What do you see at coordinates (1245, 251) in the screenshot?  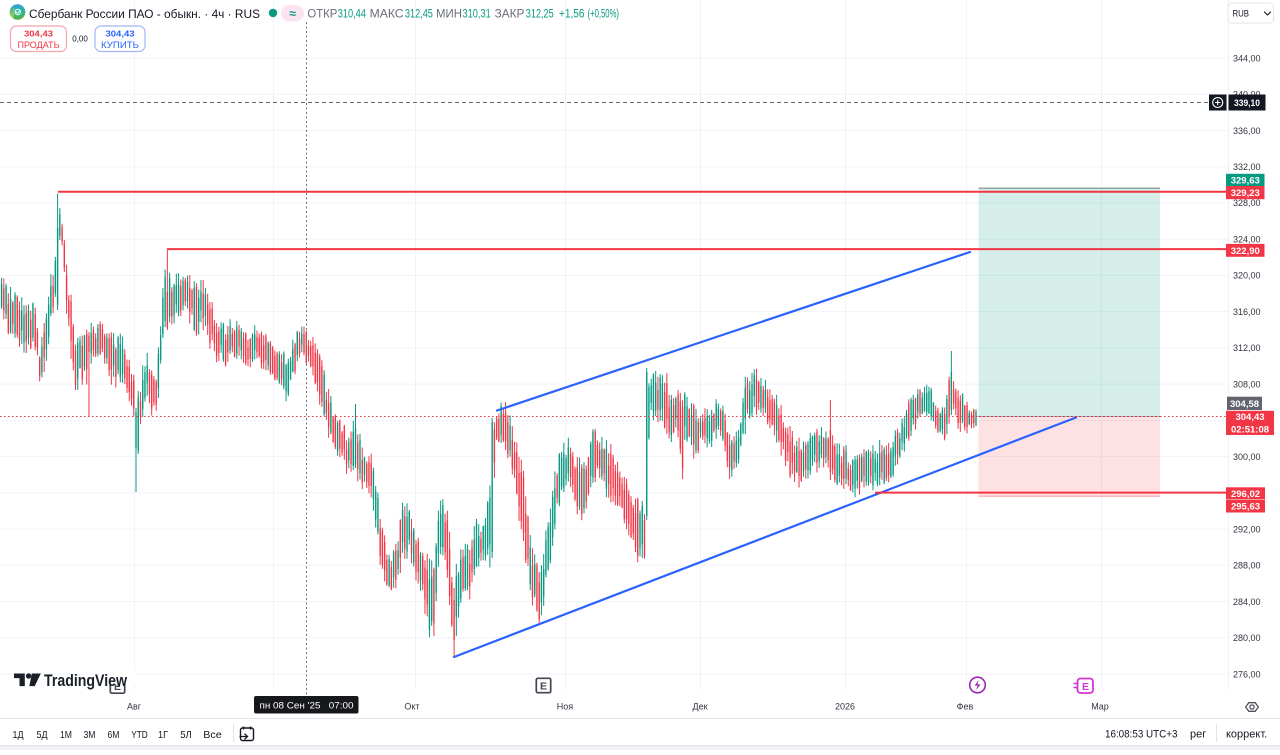 I see `svg-text: 322,90` at bounding box center [1245, 251].